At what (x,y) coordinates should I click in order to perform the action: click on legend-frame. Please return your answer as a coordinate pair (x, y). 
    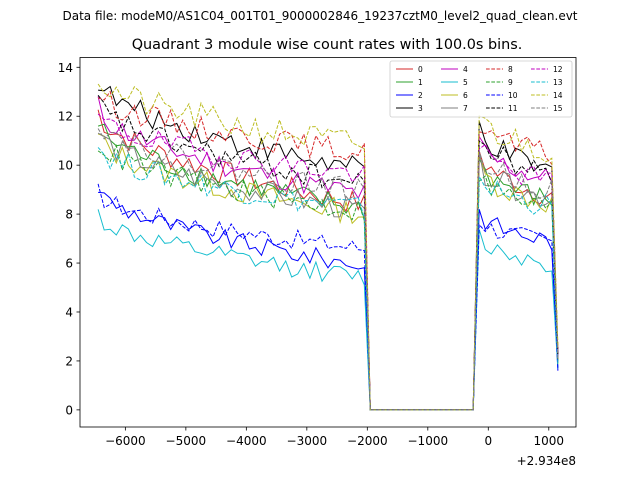
    Looking at the image, I should click on (481, 89).